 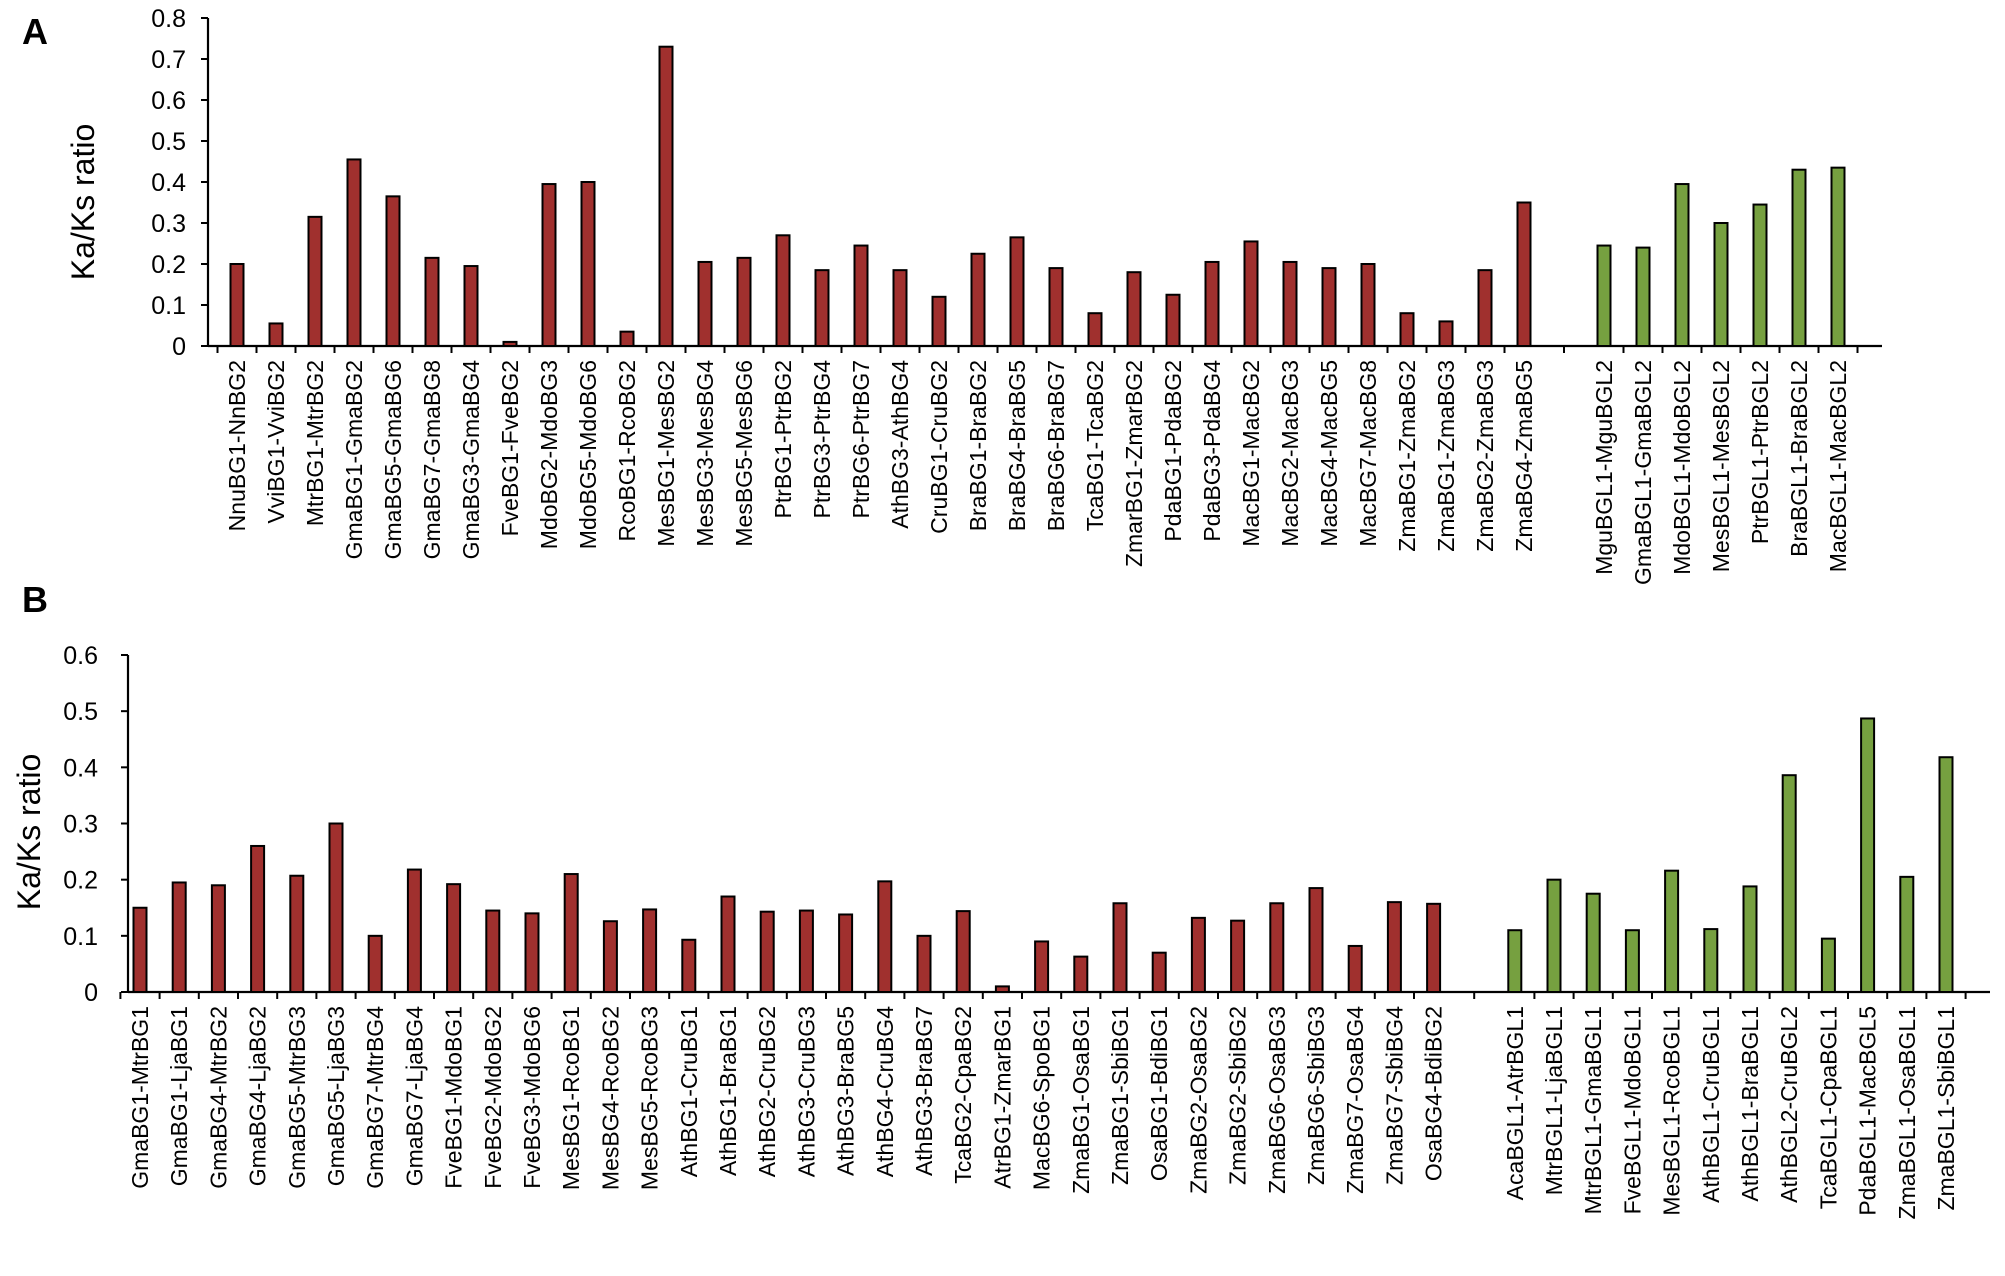 I want to click on x-tick-label: AtrBG1-ZmarBG1, so click(x=1002, y=1097).